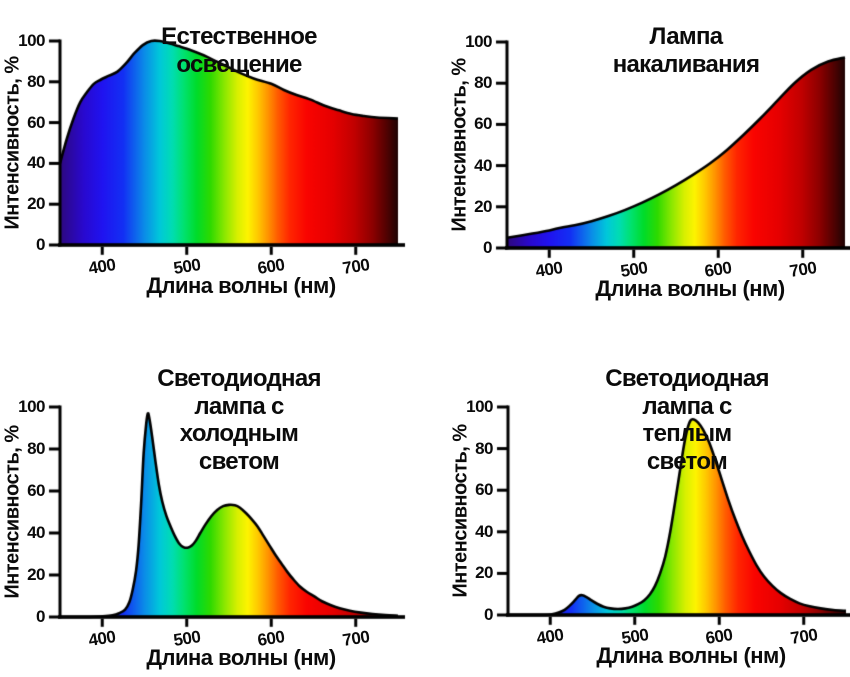 This screenshot has height=677, width=850. What do you see at coordinates (687, 419) in the screenshot?
I see `chart-title: Светодиодная лампа с теплым светом` at bounding box center [687, 419].